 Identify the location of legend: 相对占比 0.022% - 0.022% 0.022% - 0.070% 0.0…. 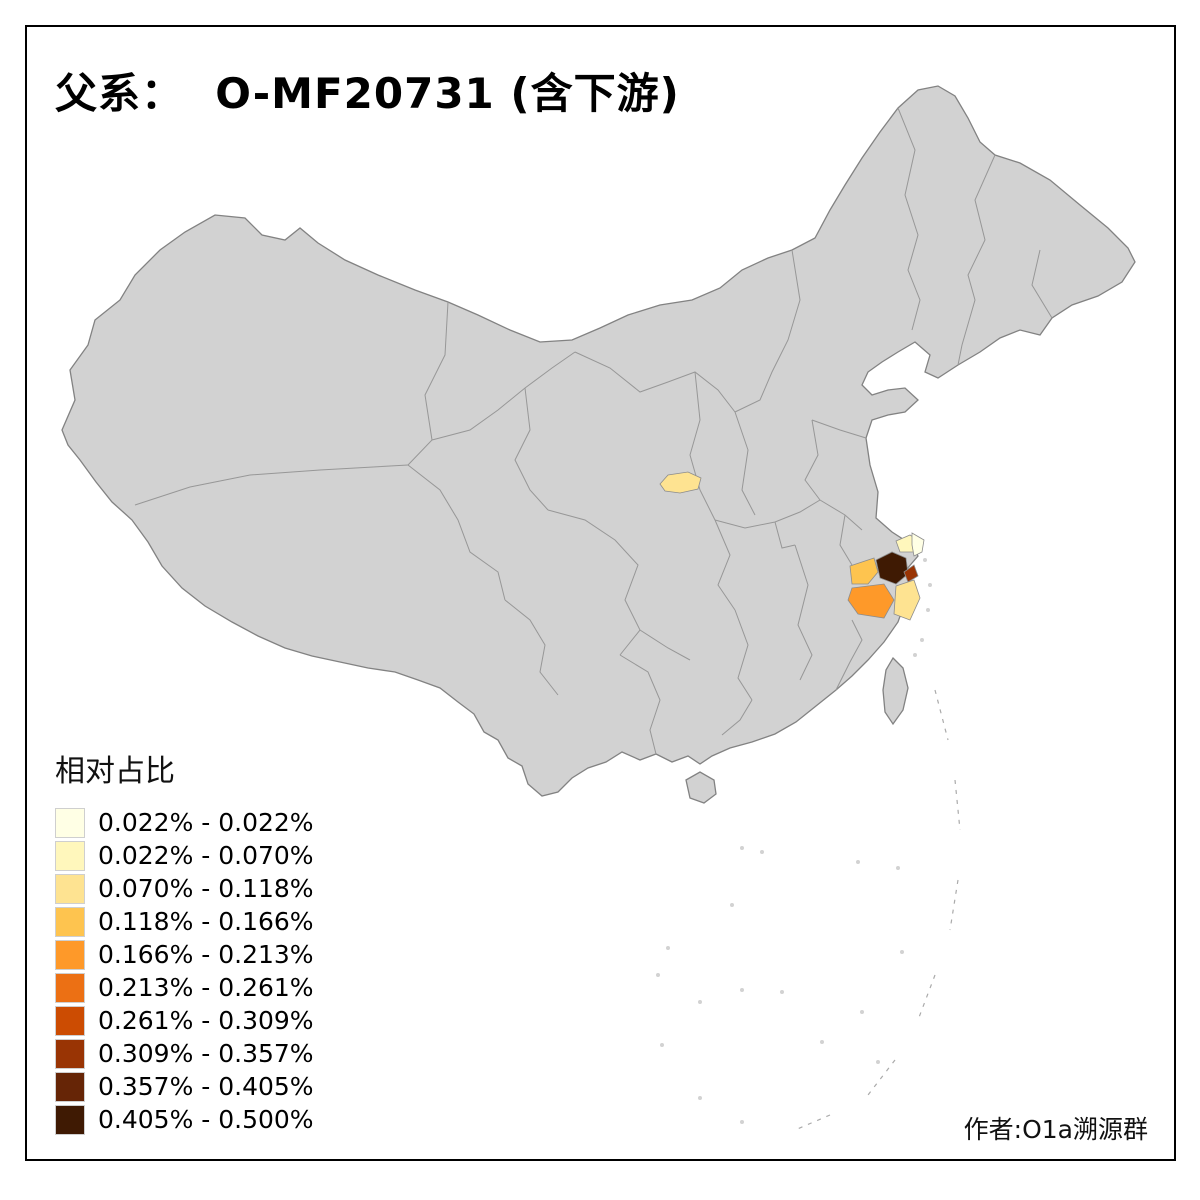
(184, 941).